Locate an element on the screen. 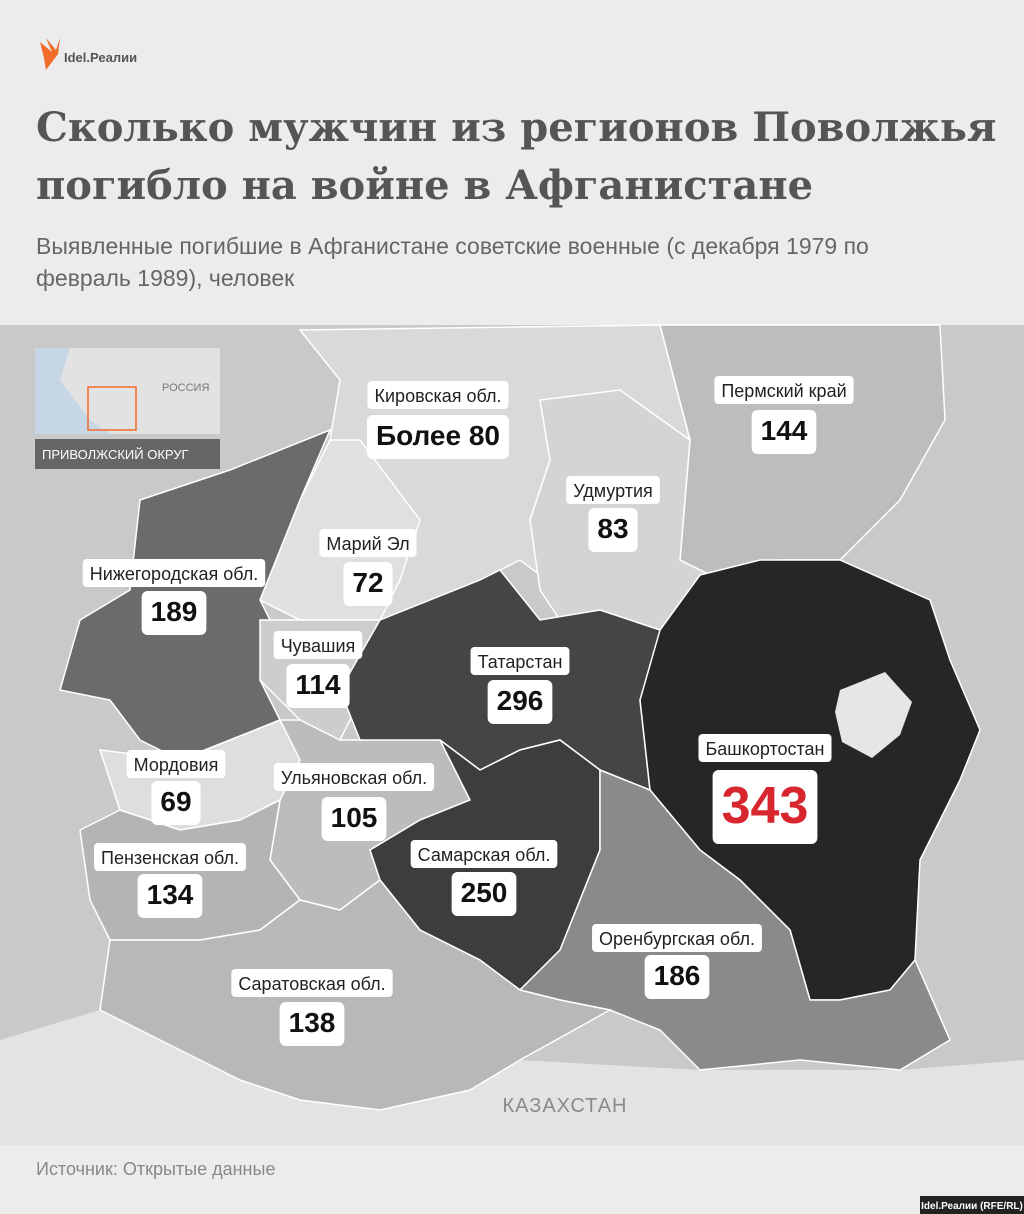 This screenshot has height=1214, width=1024. region-name: Татарстан is located at coordinates (520, 662).